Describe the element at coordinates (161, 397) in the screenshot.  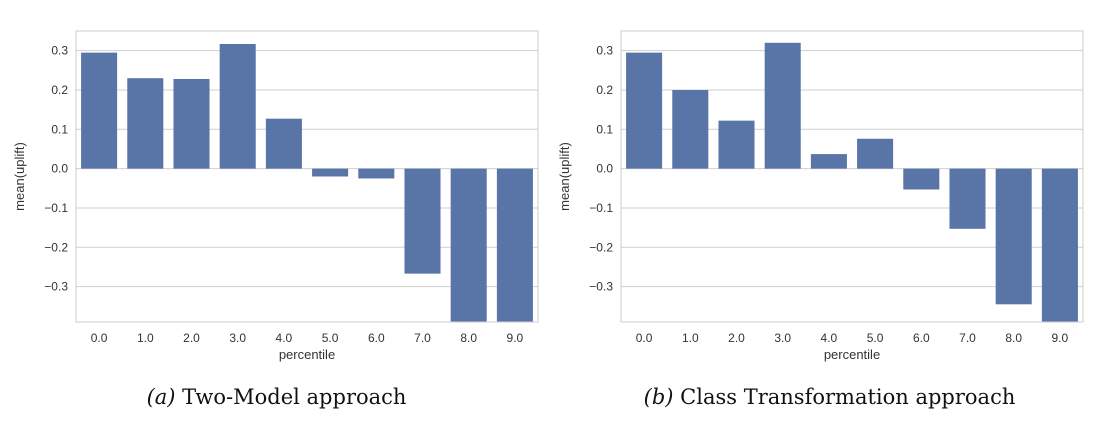
I see `caption-a-letter: (a)` at that location.